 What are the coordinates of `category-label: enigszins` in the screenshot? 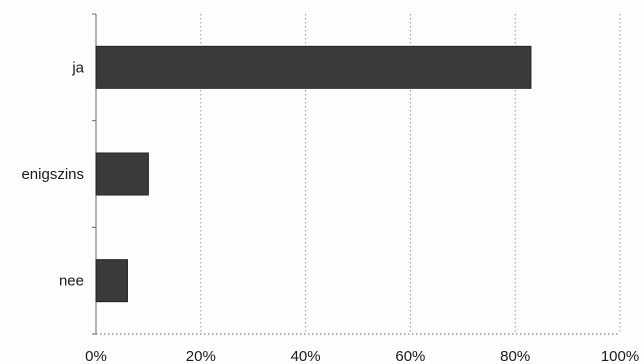 It's located at (52, 174).